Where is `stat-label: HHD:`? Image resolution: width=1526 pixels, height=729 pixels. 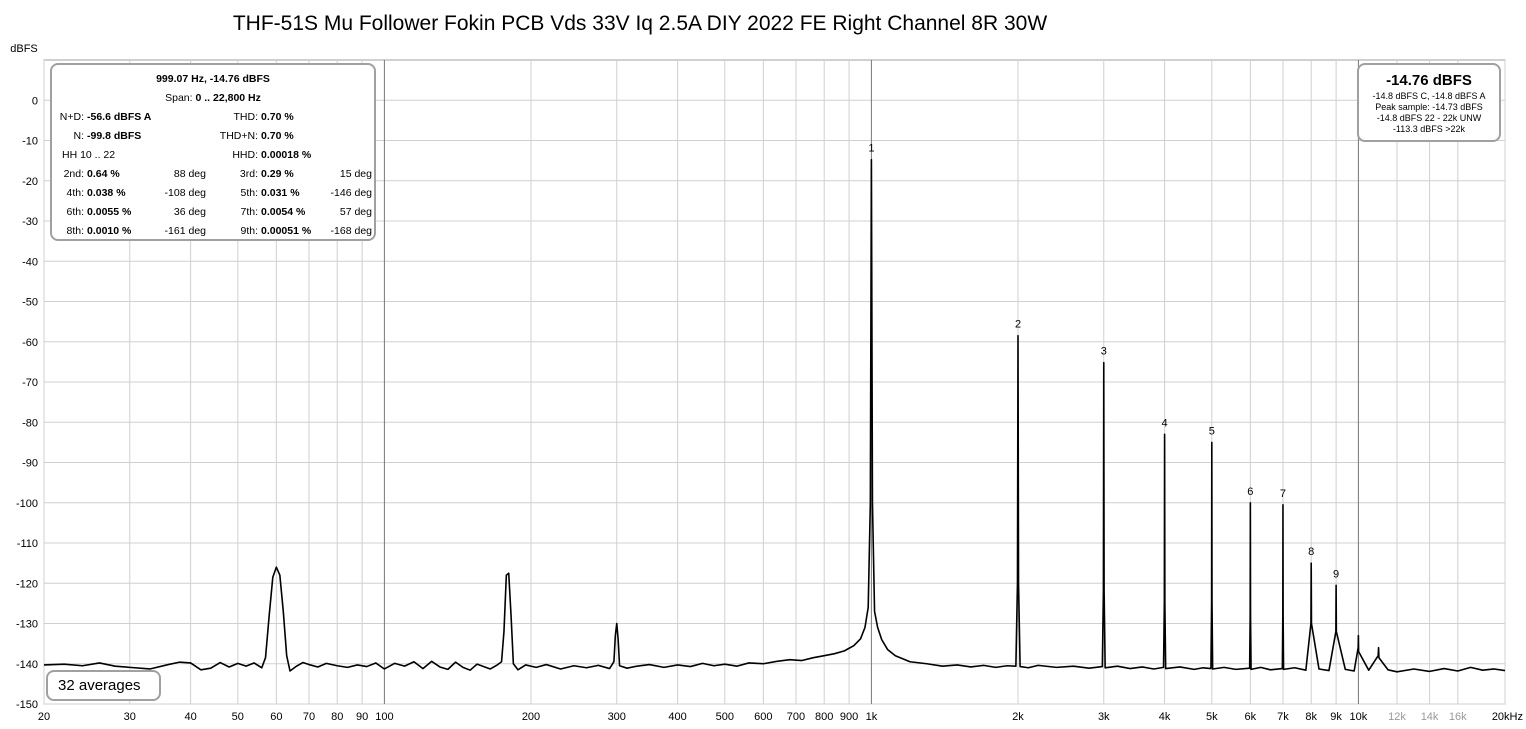
stat-label: HHD: is located at coordinates (245, 155).